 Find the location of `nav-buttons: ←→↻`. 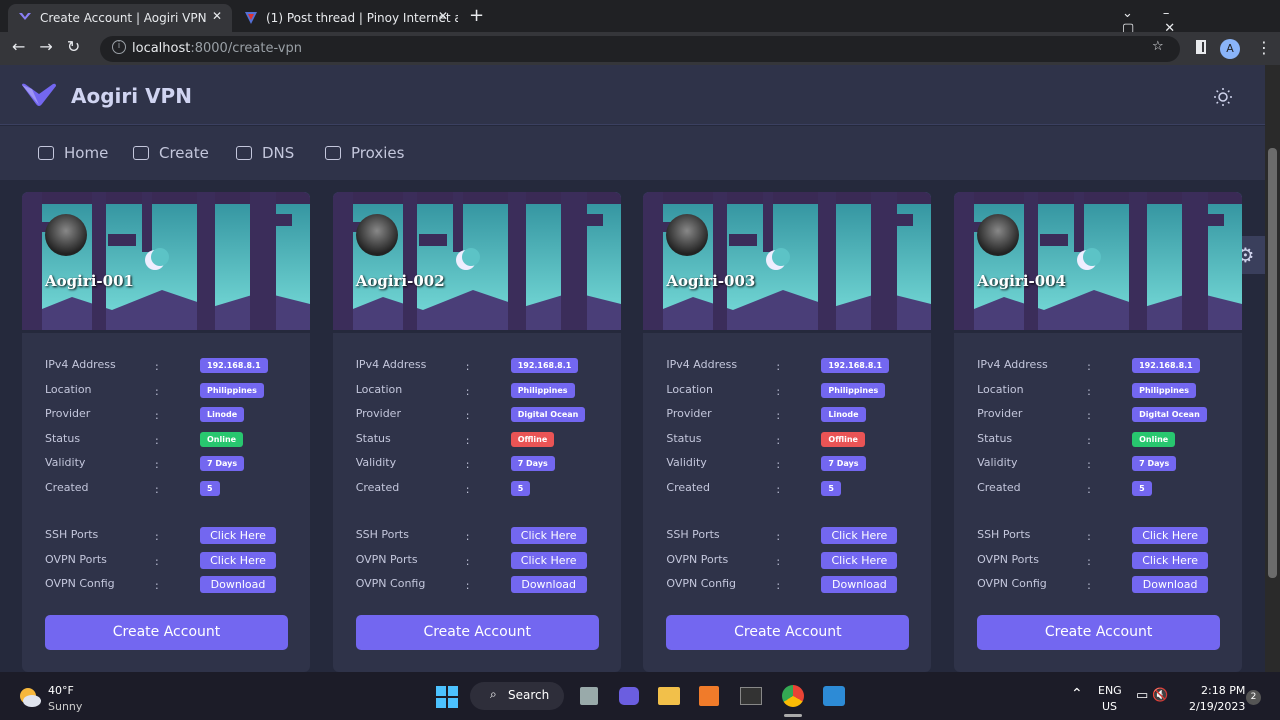

nav-buttons: ←→↻ is located at coordinates (53, 46).